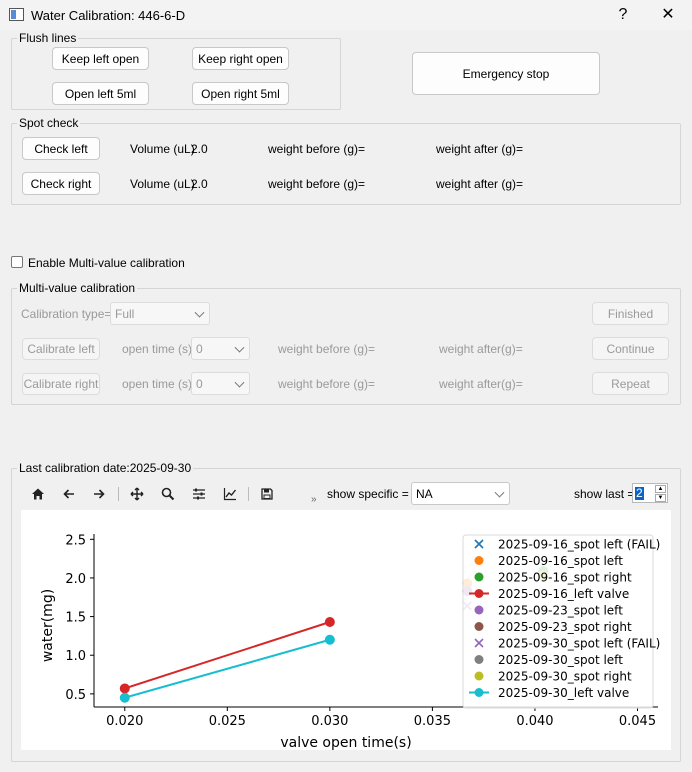 This screenshot has height=772, width=692. I want to click on open-left-5ml-button: Open left 5ml, so click(100, 93).